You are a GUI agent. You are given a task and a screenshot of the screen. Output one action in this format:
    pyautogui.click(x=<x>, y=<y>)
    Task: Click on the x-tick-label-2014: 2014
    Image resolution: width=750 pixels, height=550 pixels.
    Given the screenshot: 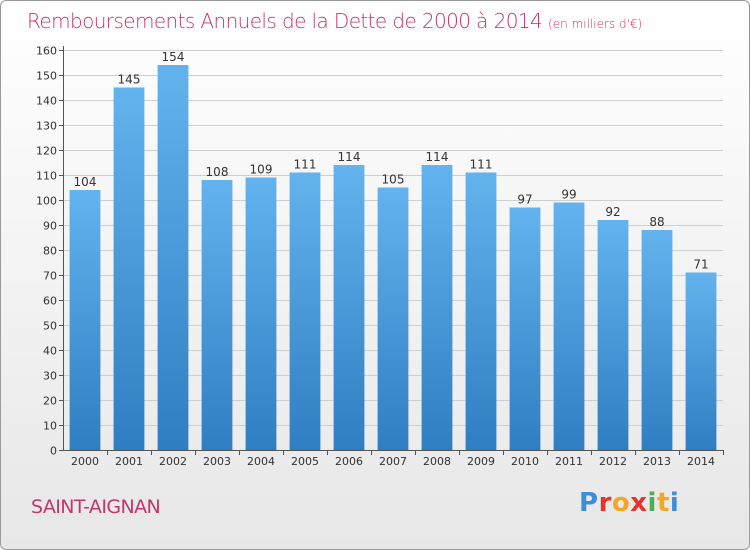 What is the action you would take?
    pyautogui.click(x=701, y=461)
    